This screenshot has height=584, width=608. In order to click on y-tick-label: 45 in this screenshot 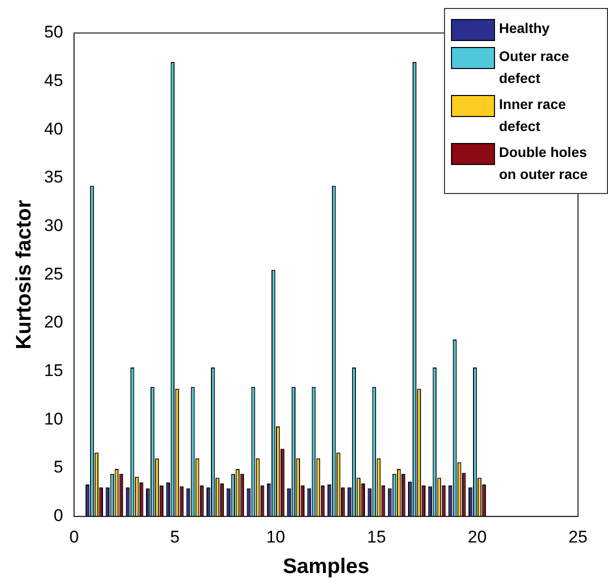, I will do `click(54, 80)`.